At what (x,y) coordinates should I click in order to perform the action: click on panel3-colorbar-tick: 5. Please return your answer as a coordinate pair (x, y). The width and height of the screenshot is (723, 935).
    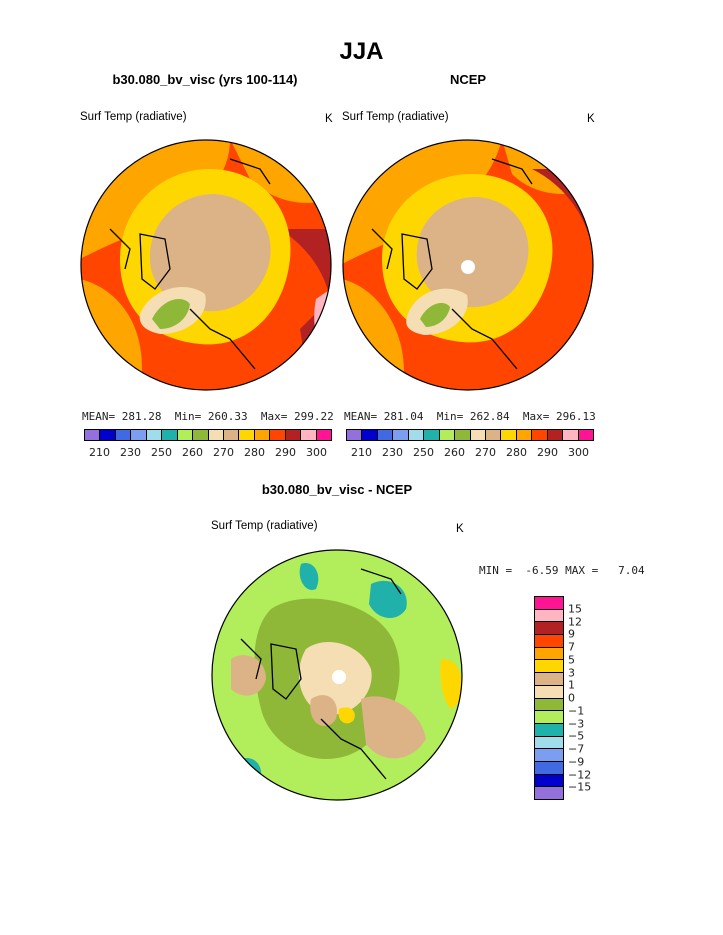
    Looking at the image, I should click on (571, 660).